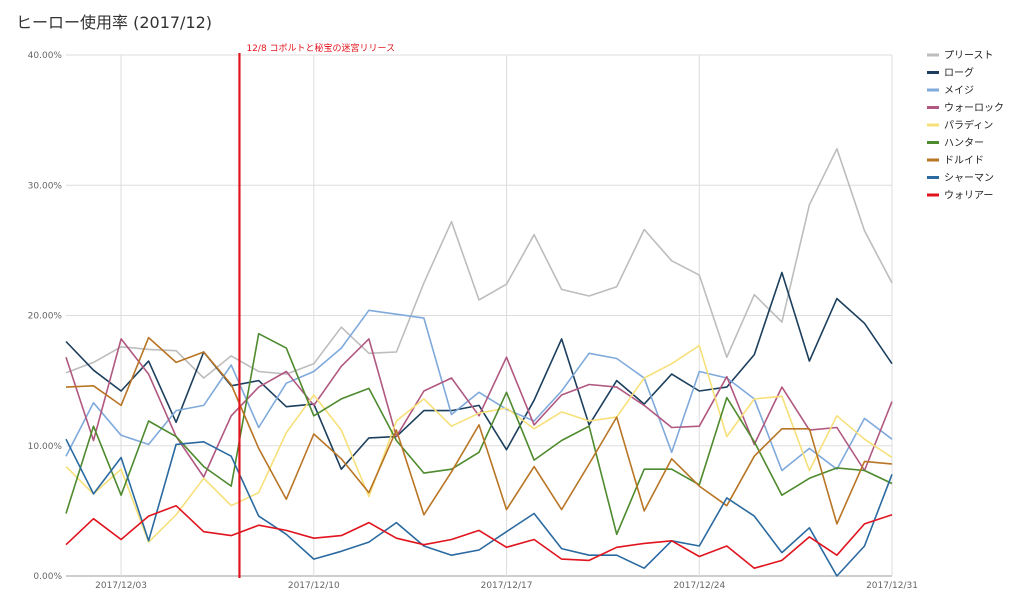 The height and width of the screenshot is (607, 1024). I want to click on x-tick-label: 2017/12/10, so click(314, 586).